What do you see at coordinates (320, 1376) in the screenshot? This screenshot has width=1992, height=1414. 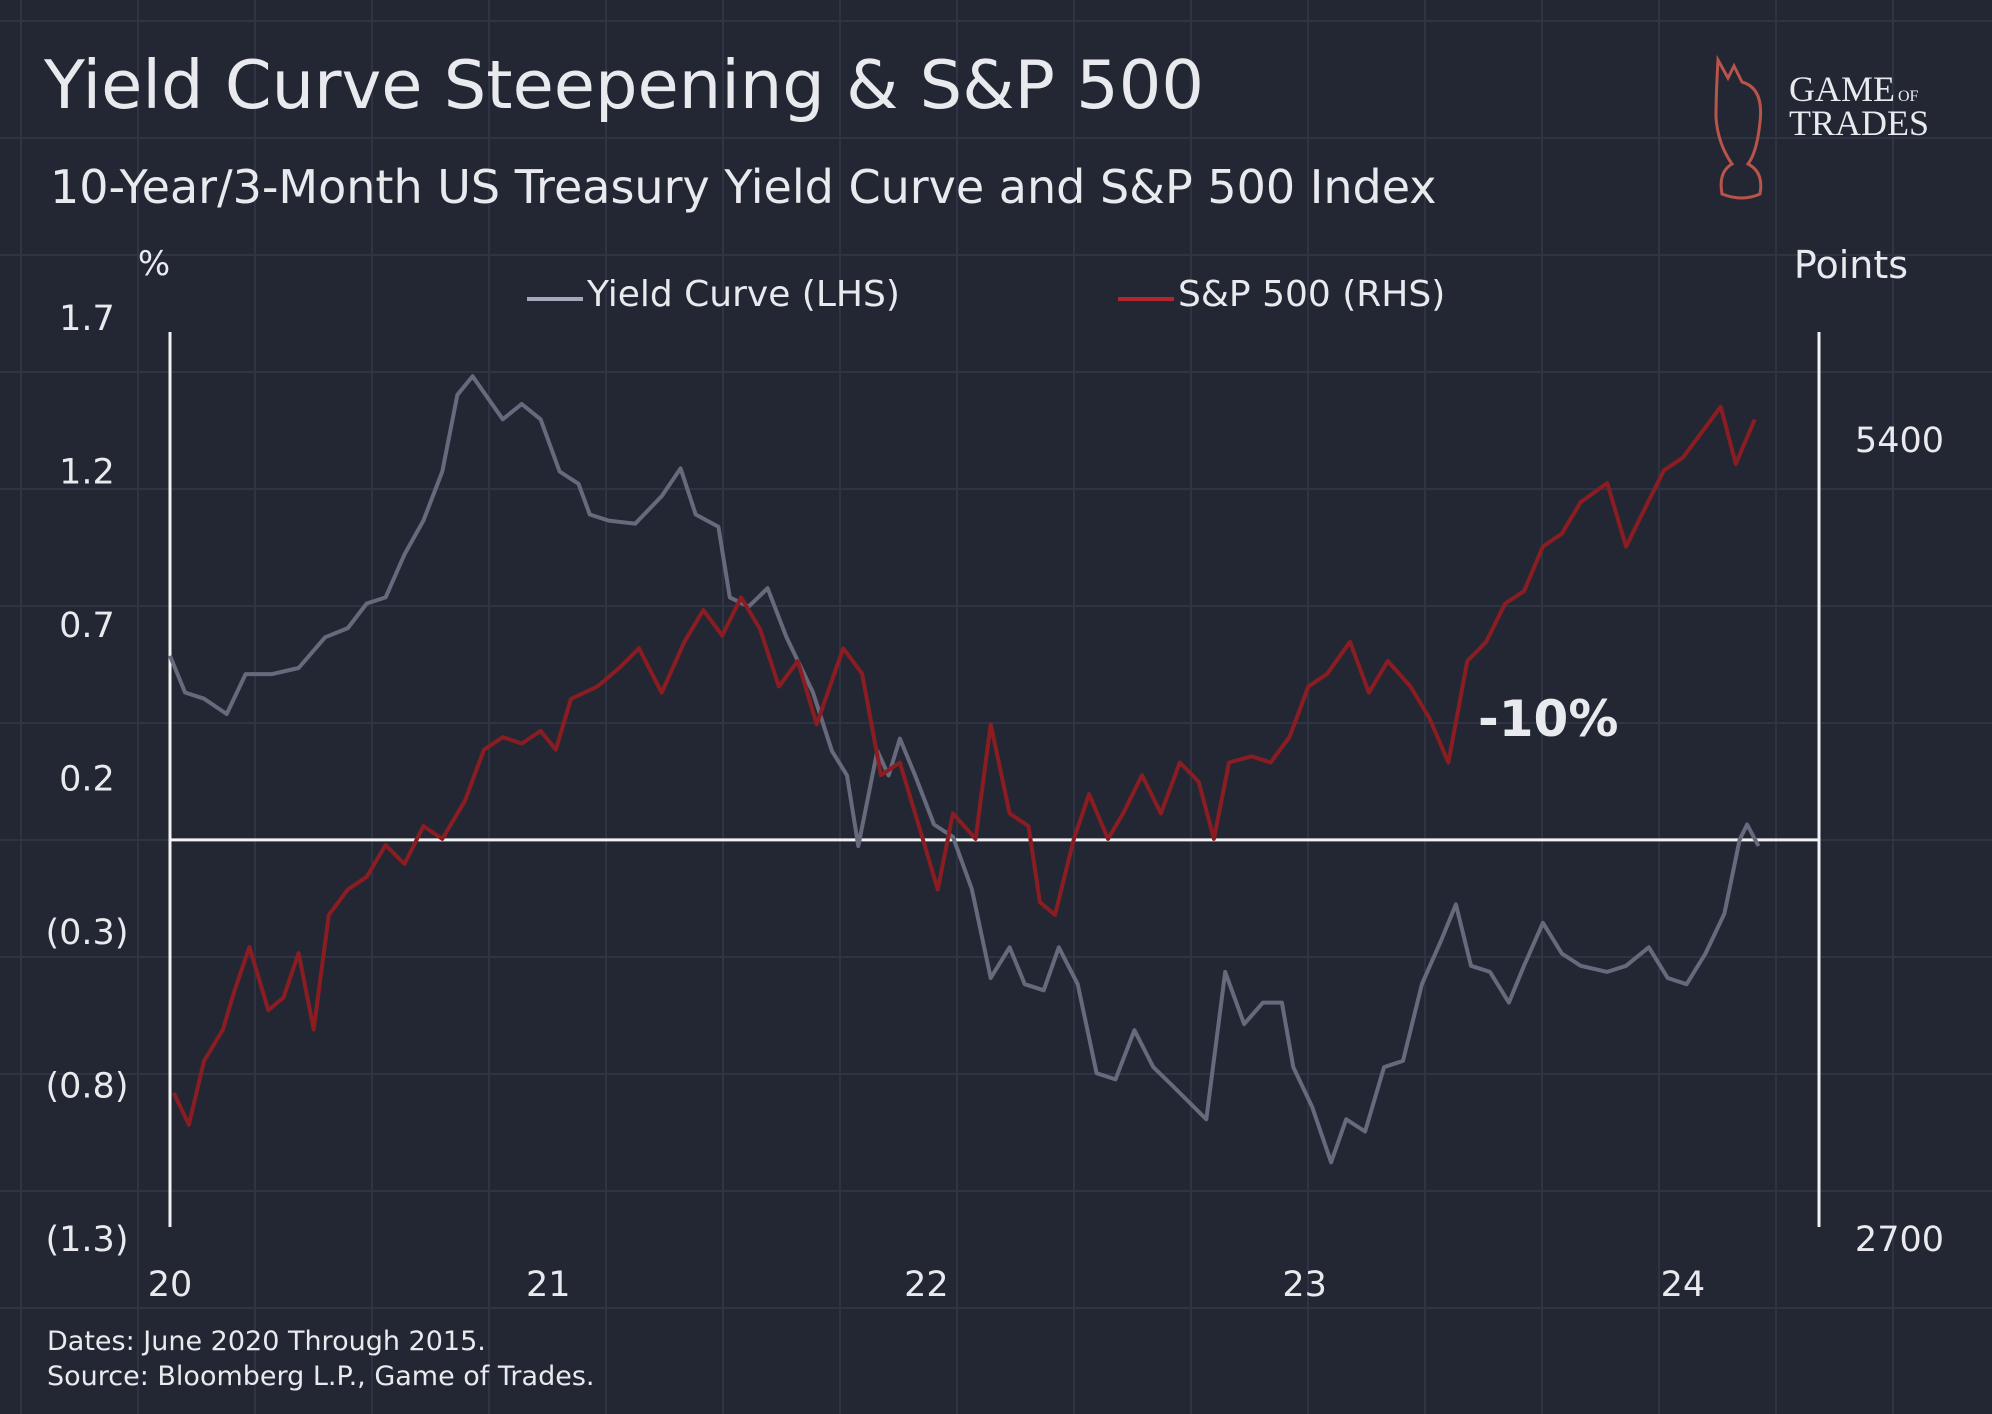 I see `note: Source: Bloomberg L.P., Game of Trades.` at bounding box center [320, 1376].